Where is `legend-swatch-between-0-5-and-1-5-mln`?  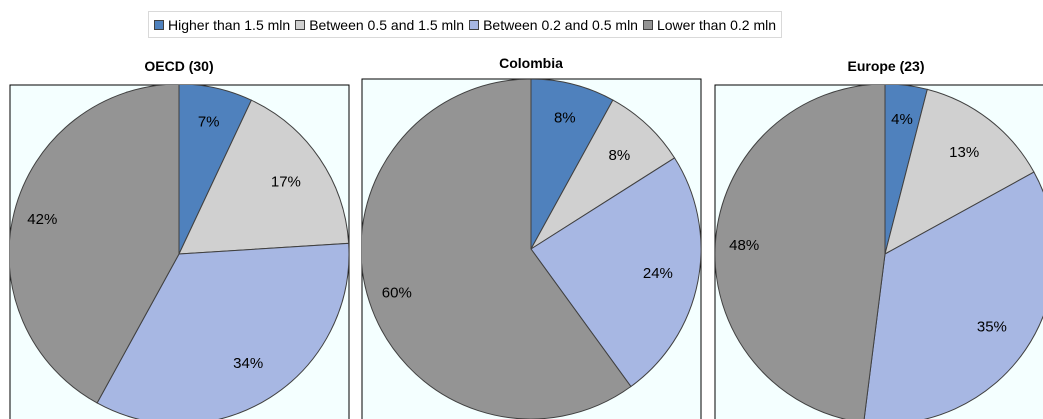
legend-swatch-between-0-5-and-1-5-mln is located at coordinates (300, 24).